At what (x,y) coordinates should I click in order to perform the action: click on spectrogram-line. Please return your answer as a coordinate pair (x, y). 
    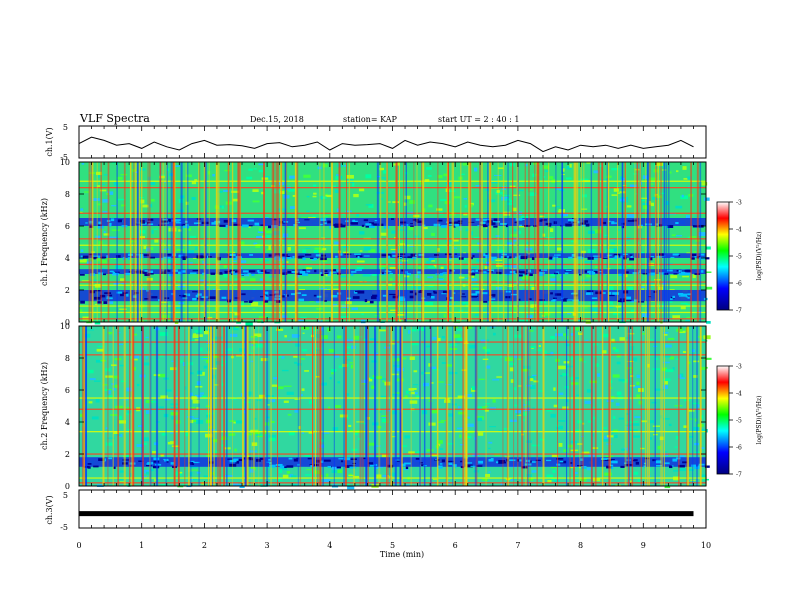
    Looking at the image, I should click on (392, 213).